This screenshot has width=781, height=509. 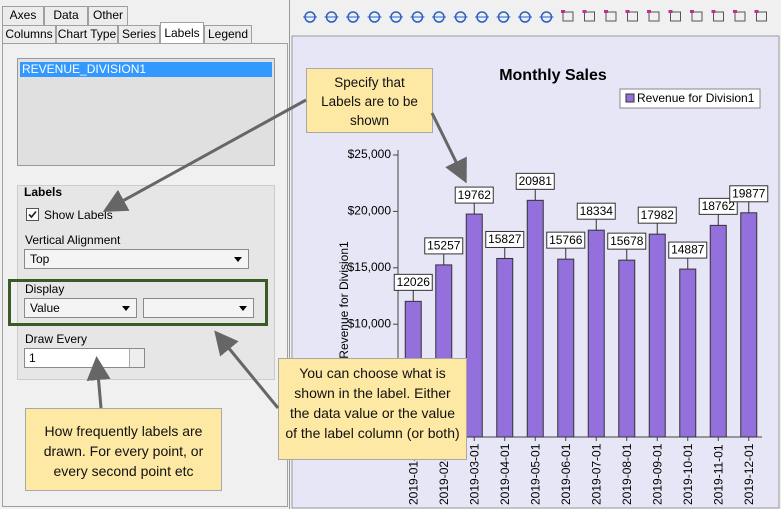 I want to click on x-tick-label: 2019-10-01, so click(x=688, y=474).